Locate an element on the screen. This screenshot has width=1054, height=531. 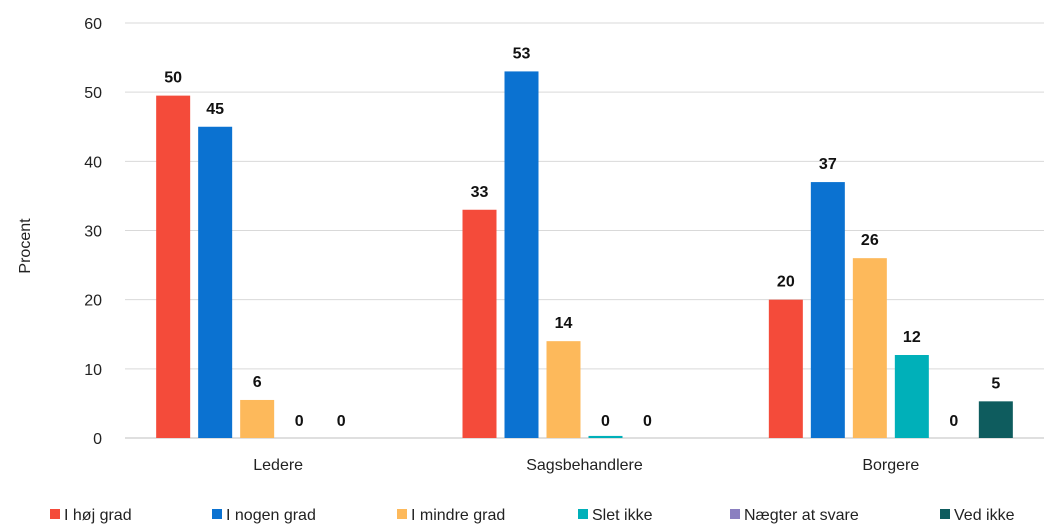
y-tick-label: 20 is located at coordinates (93, 301).